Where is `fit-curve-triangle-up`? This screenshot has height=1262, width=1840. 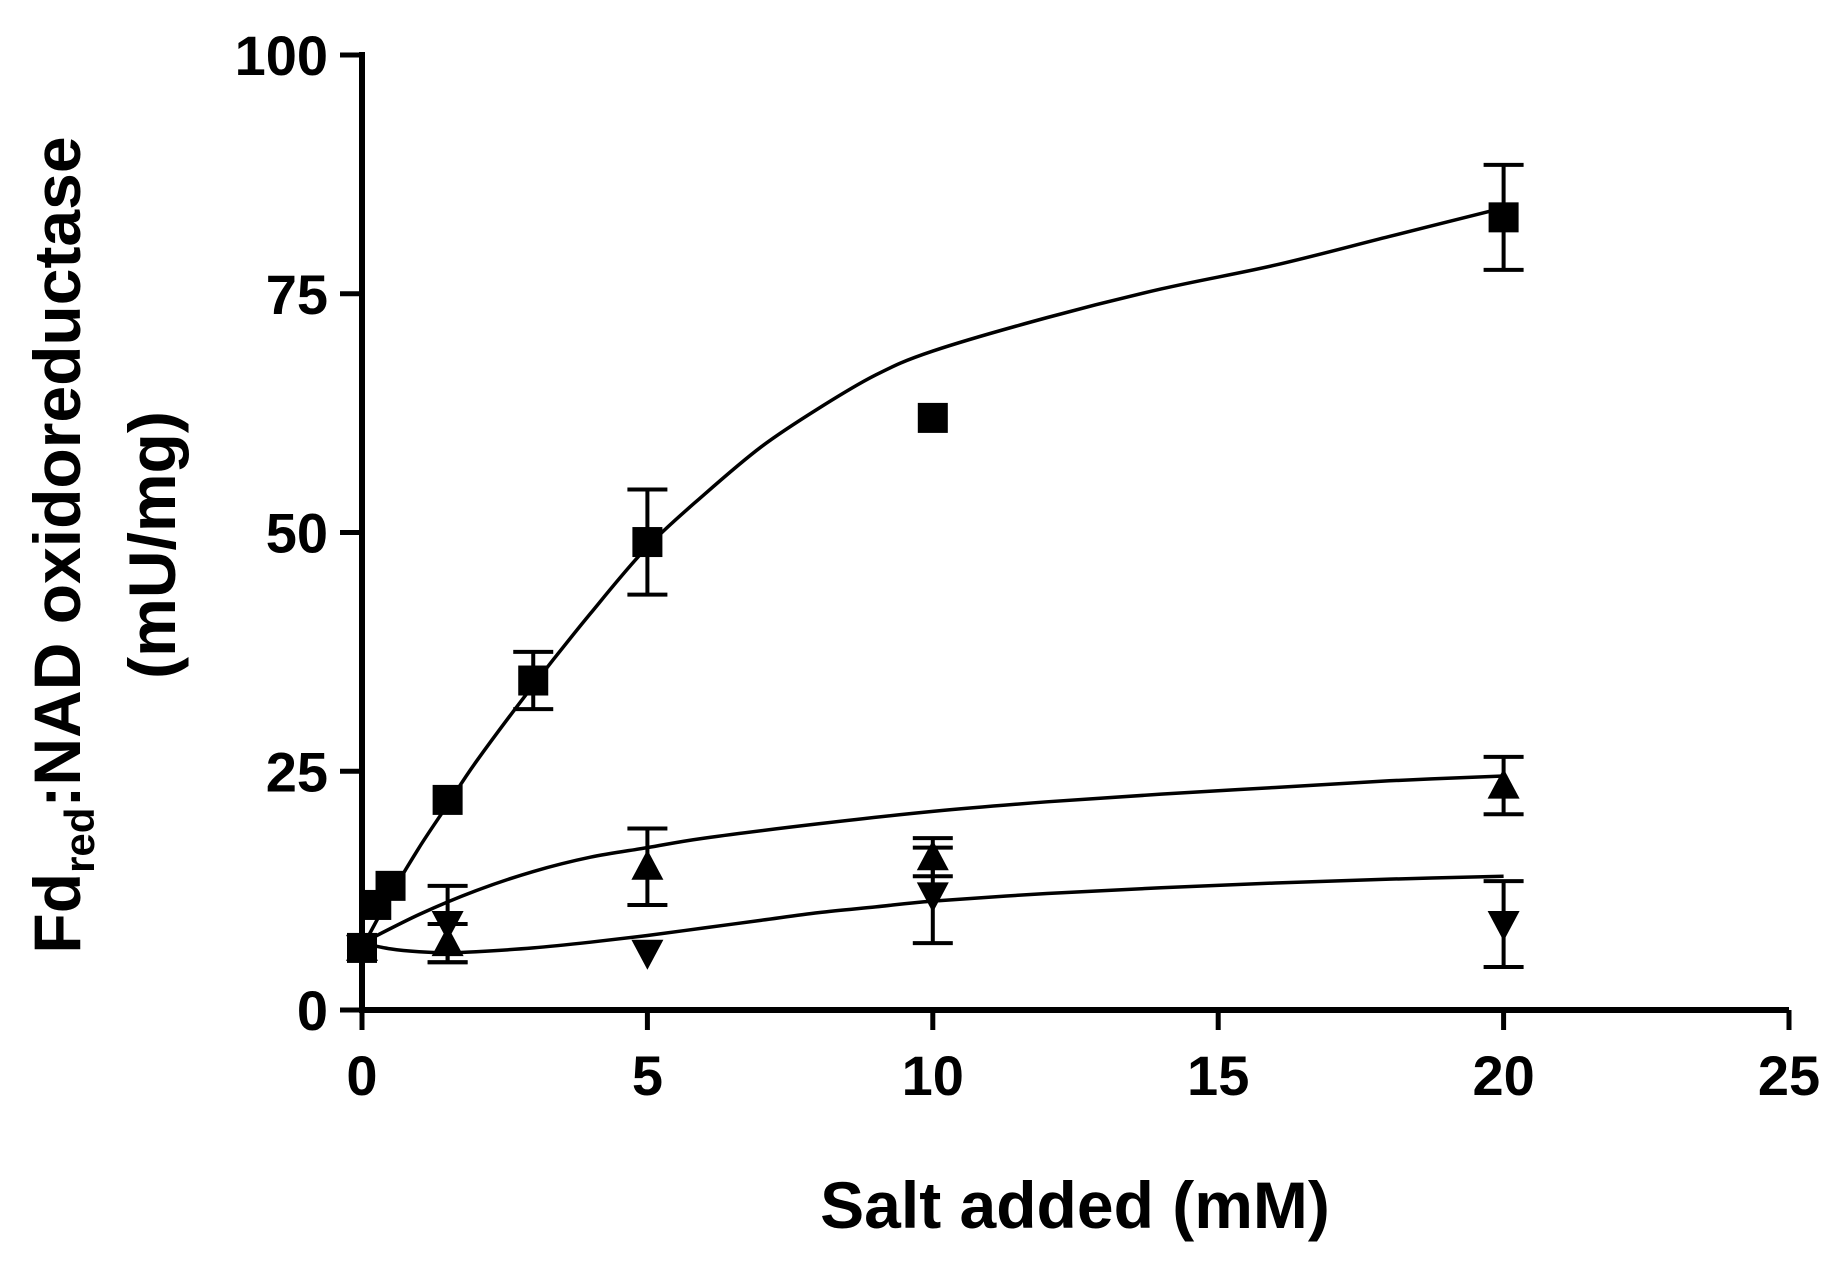
fit-curve-triangle-up is located at coordinates (932, 859).